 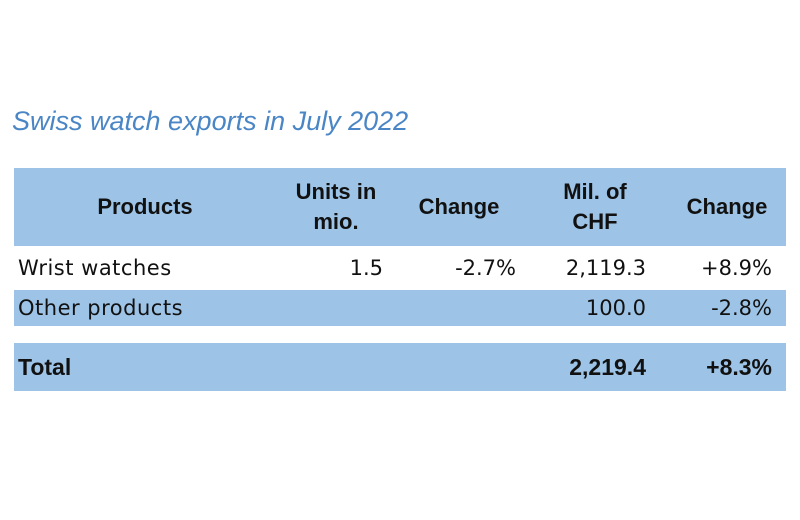 I want to click on title: Swiss watch exports in July 2022, so click(x=210, y=121).